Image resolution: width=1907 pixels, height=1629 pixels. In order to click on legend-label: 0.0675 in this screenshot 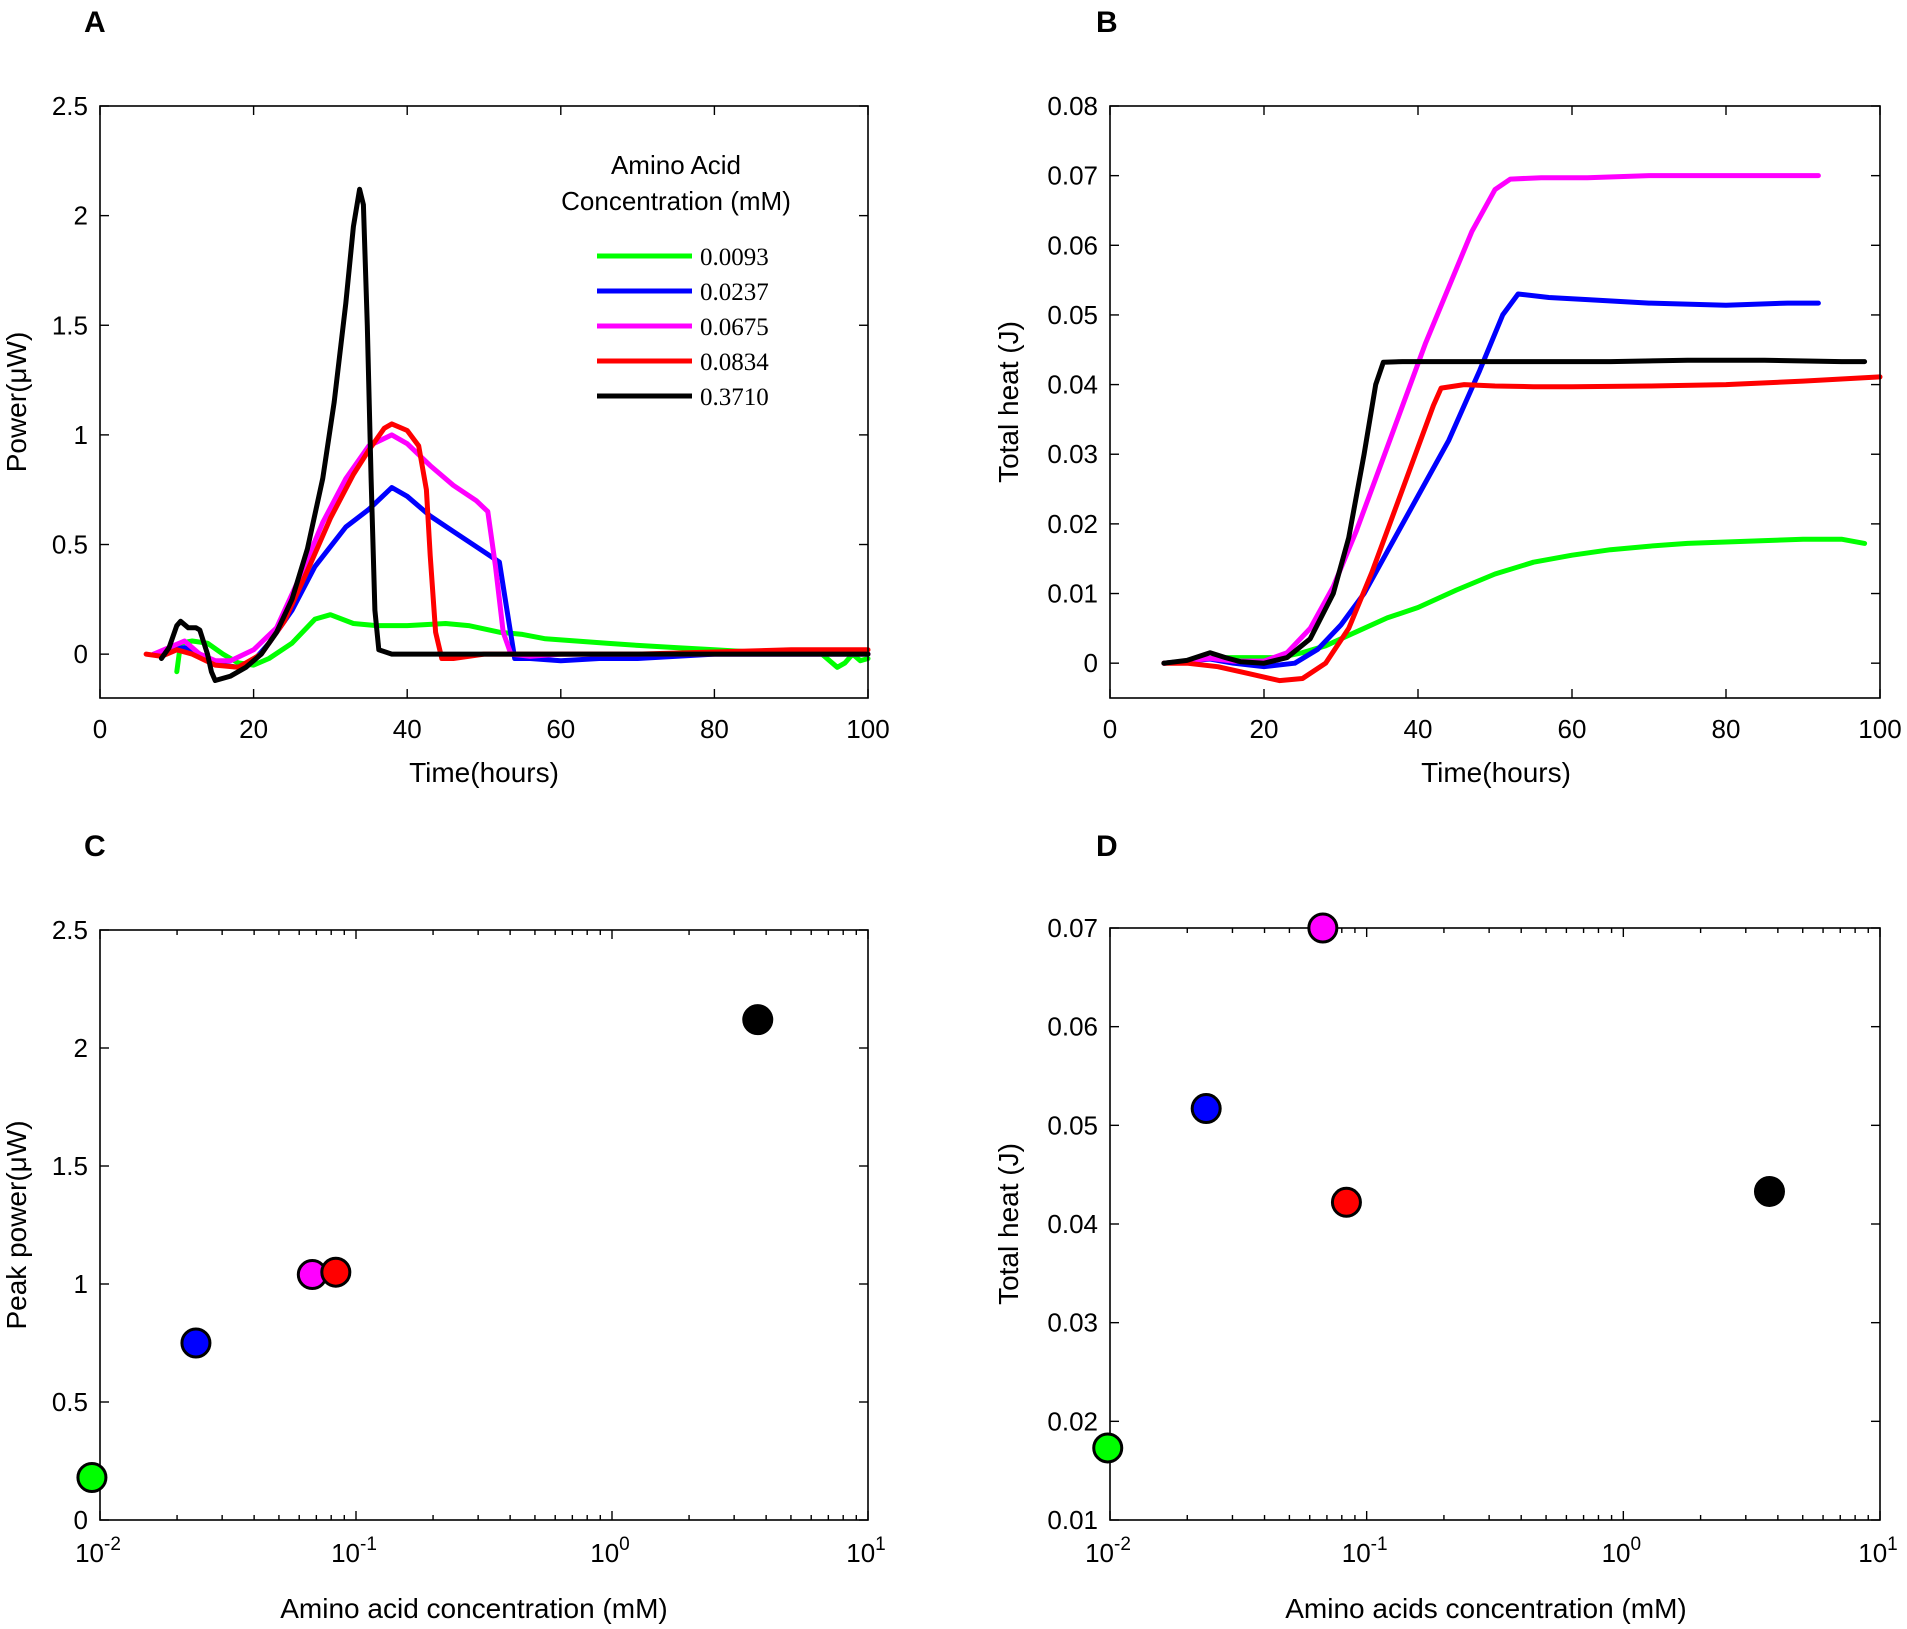, I will do `click(734, 327)`.